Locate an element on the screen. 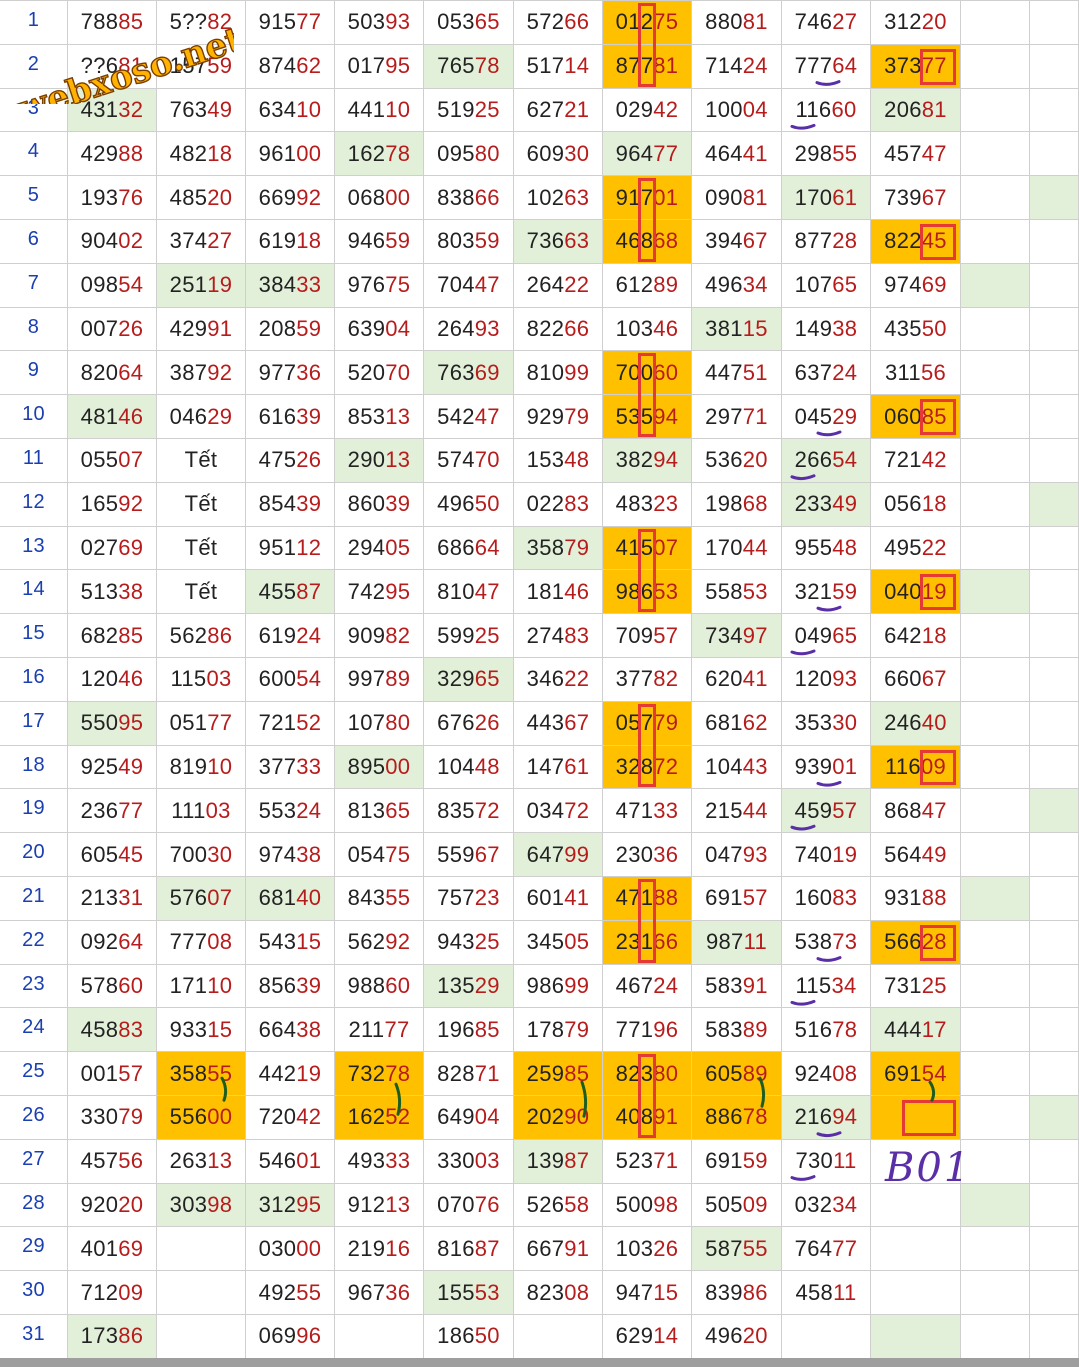 This screenshot has width=1079, height=1367. result-cell: 165 92 is located at coordinates (112, 504).